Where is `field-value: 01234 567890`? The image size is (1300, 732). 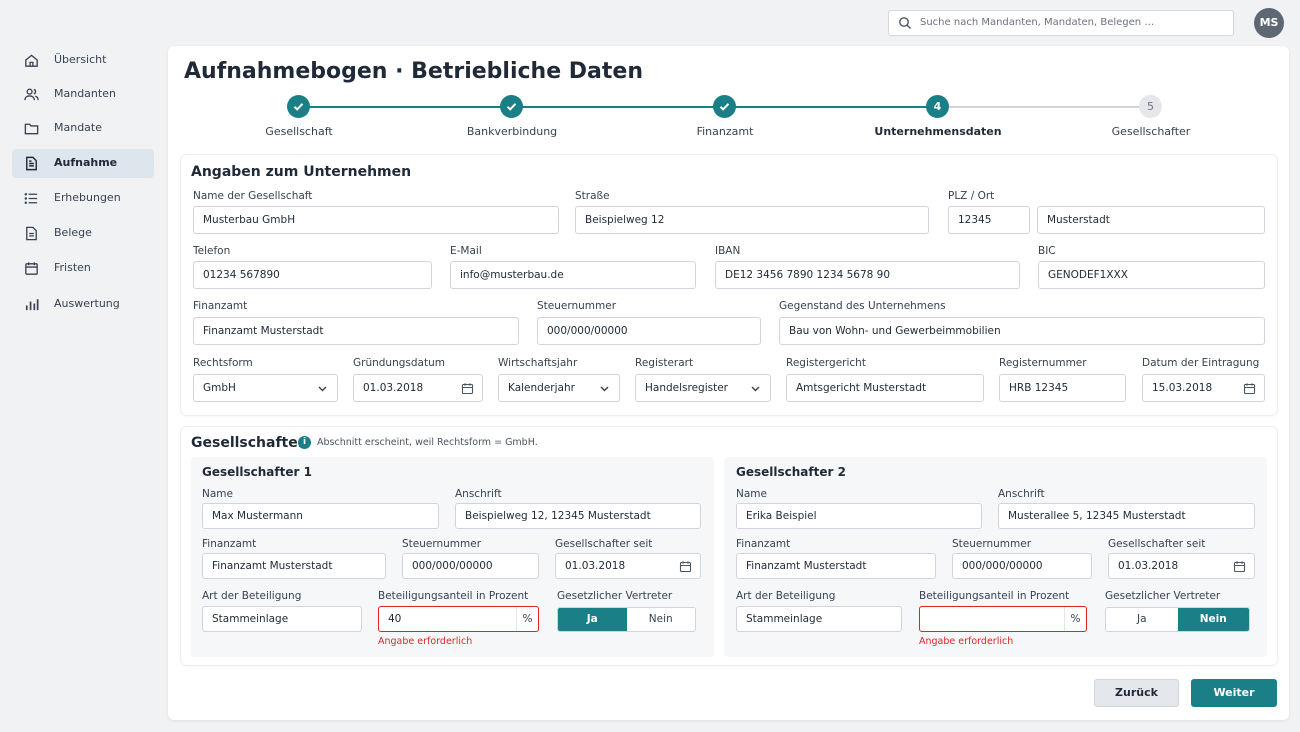 field-value: 01234 567890 is located at coordinates (241, 275).